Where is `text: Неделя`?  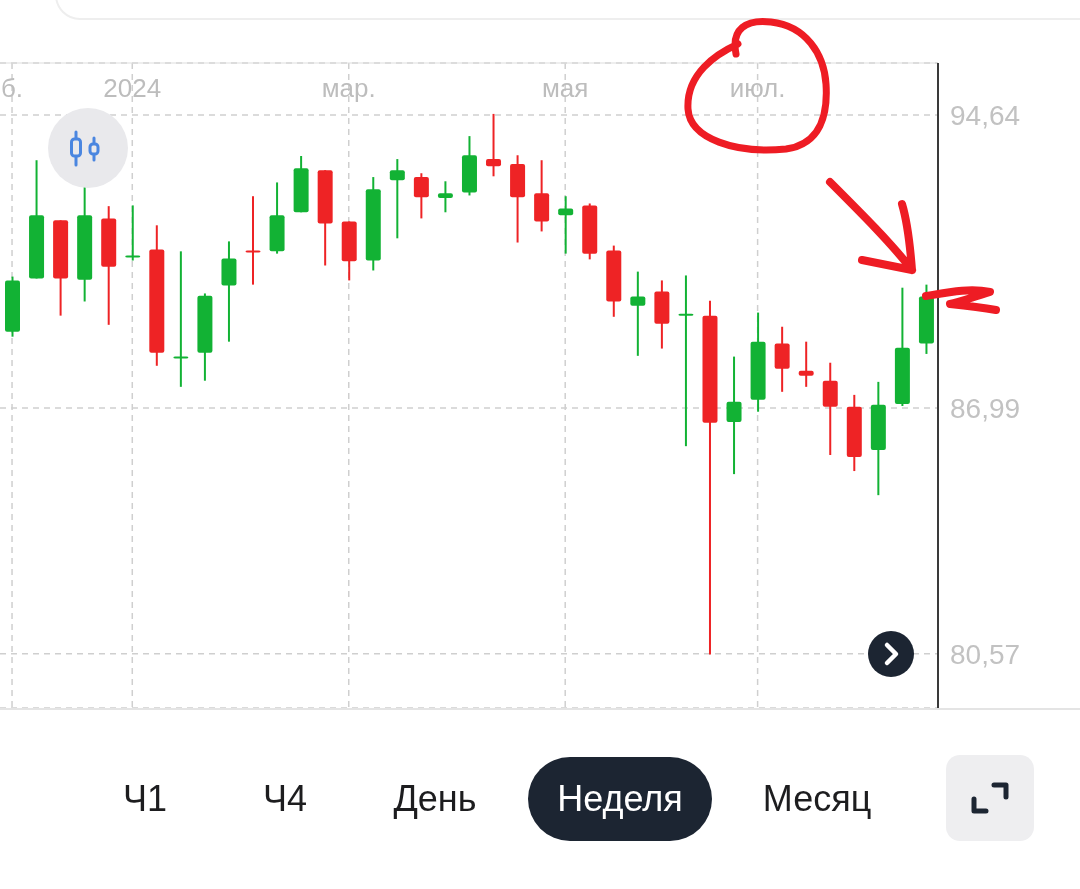 text: Неделя is located at coordinates (620, 799).